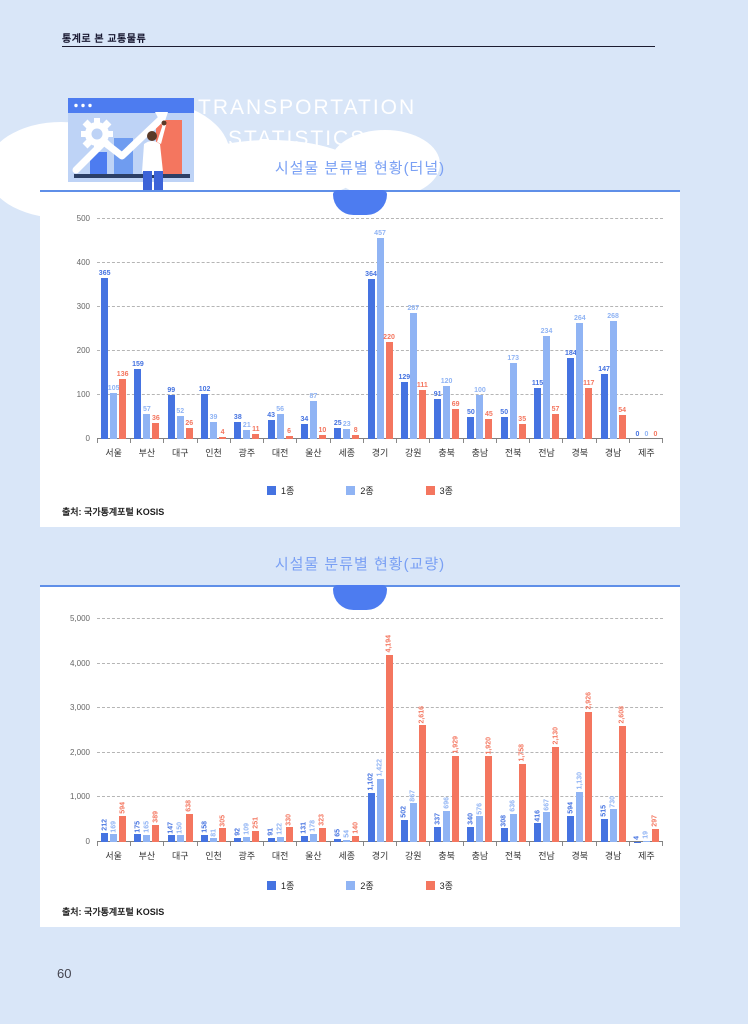 The image size is (748, 1024). What do you see at coordinates (404, 824) in the screenshot?
I see `bar: 502` at bounding box center [404, 824].